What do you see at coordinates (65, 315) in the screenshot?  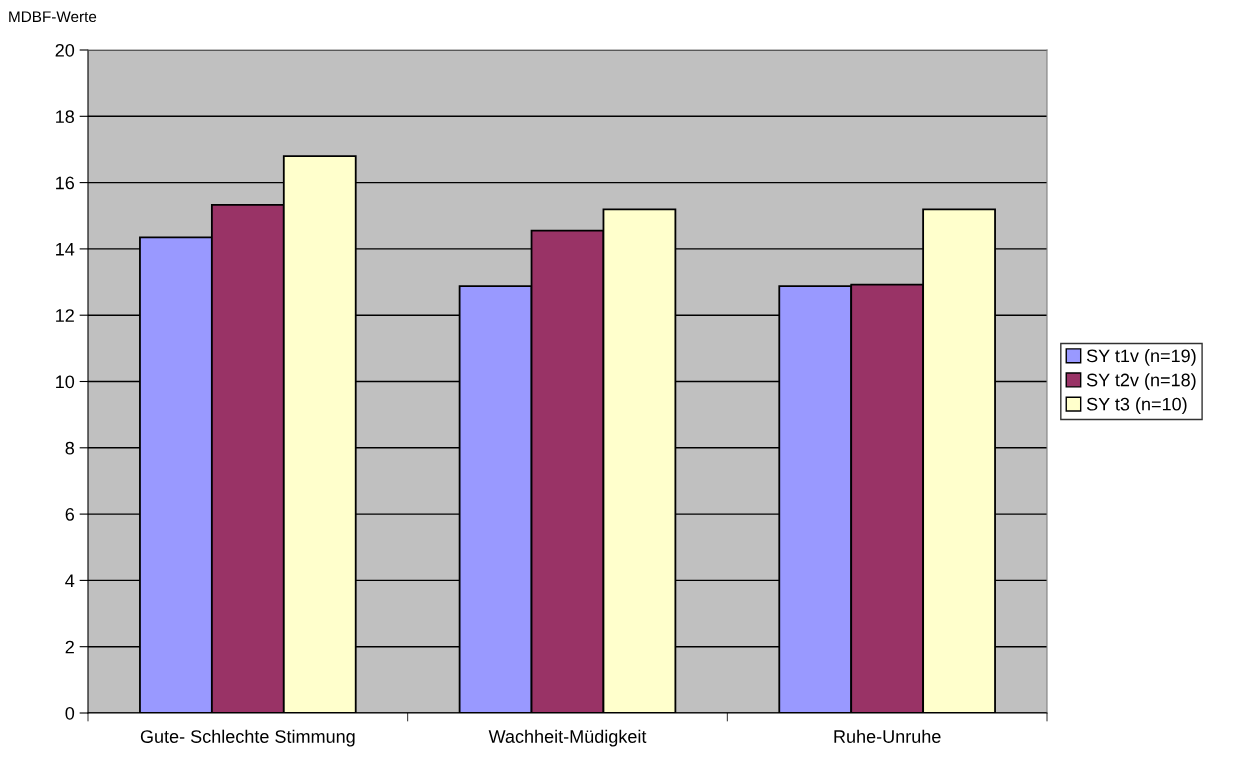 I see `y-tick-label: 12` at bounding box center [65, 315].